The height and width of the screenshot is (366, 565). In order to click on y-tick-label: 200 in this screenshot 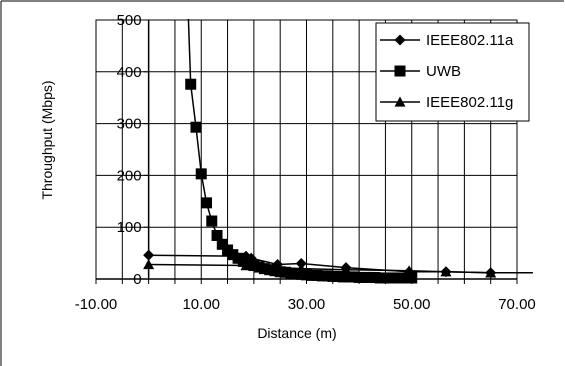, I will do `click(129, 175)`.